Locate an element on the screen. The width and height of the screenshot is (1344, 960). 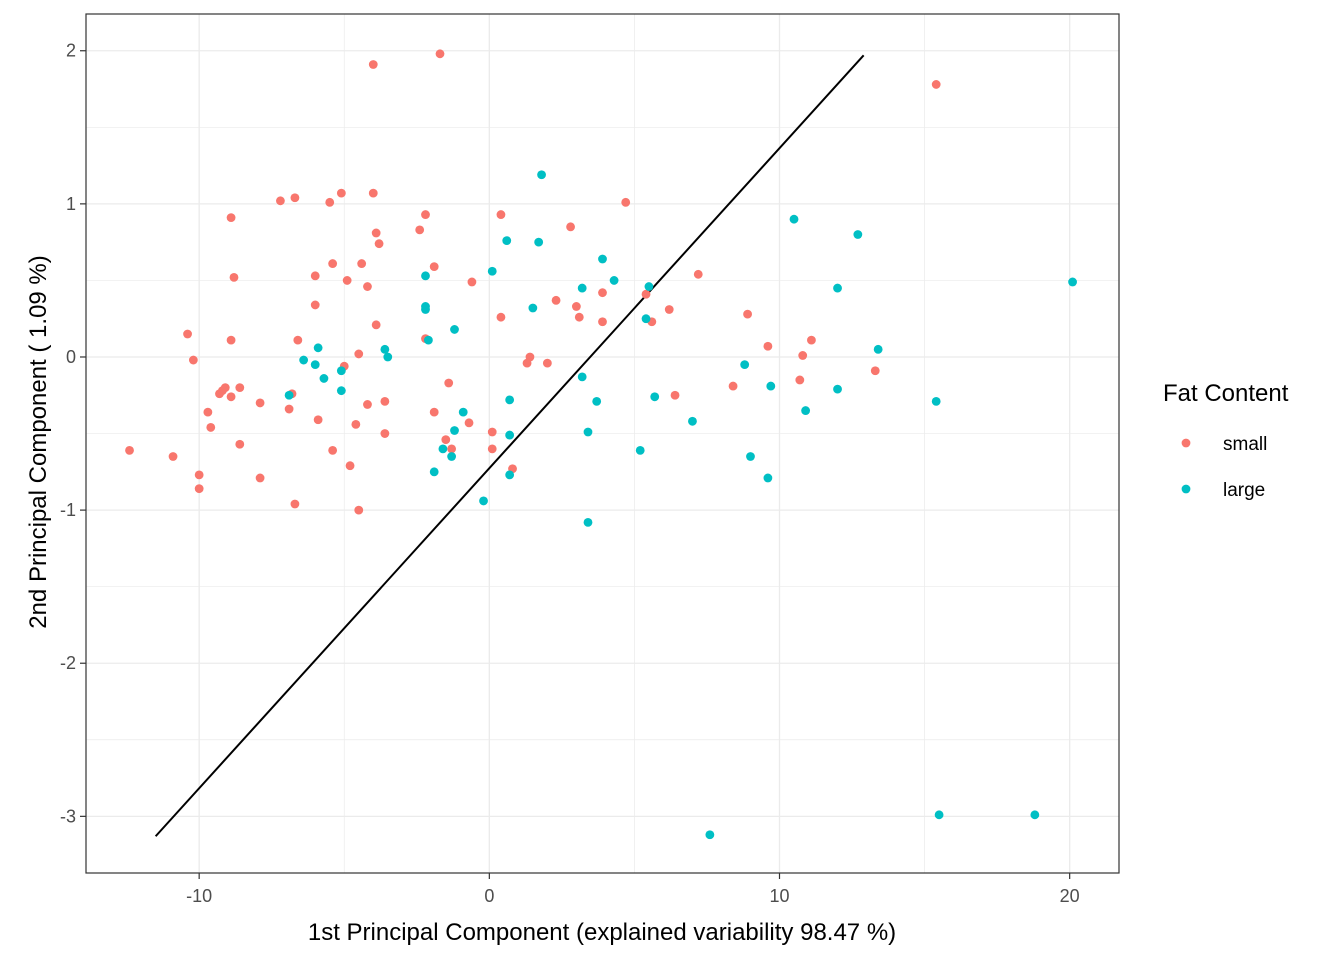
x-tick-label: 0 is located at coordinates (489, 896).